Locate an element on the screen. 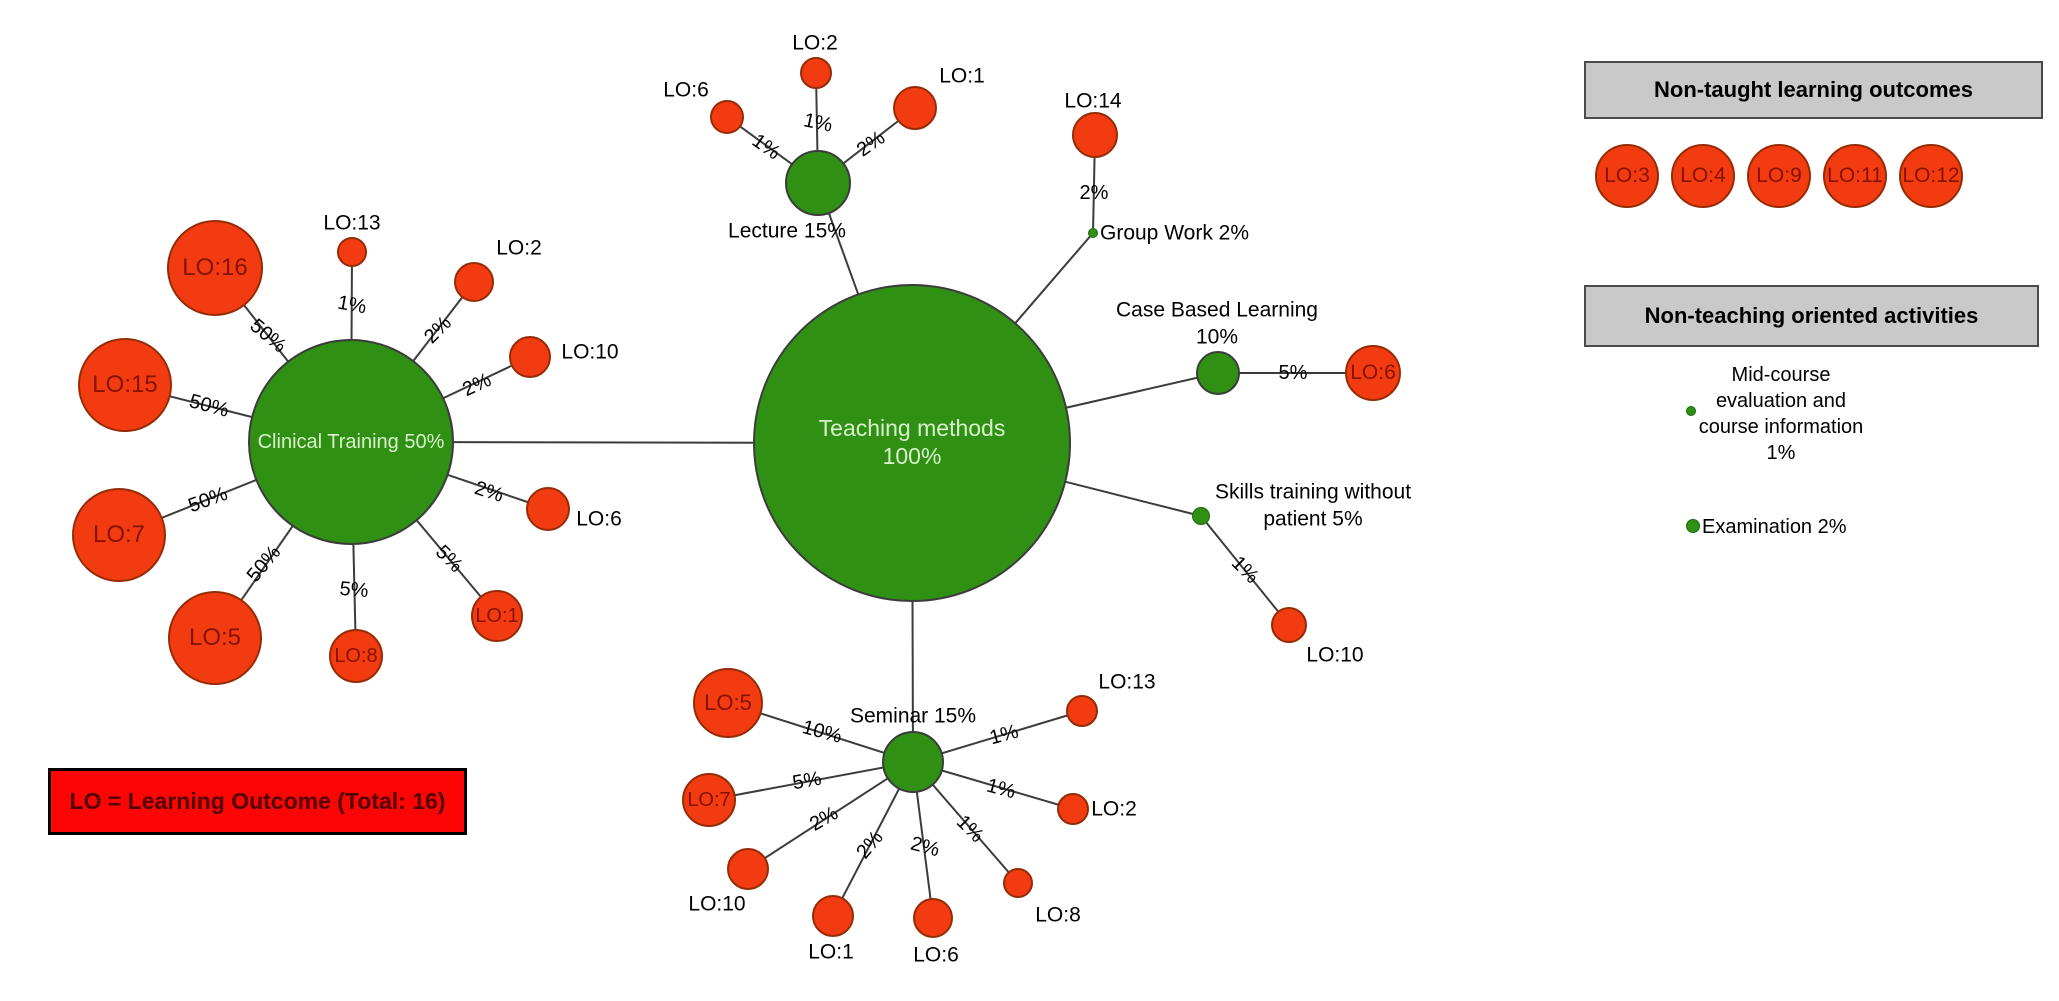 The width and height of the screenshot is (2059, 1001). examination-dot-circle is located at coordinates (1693, 526).